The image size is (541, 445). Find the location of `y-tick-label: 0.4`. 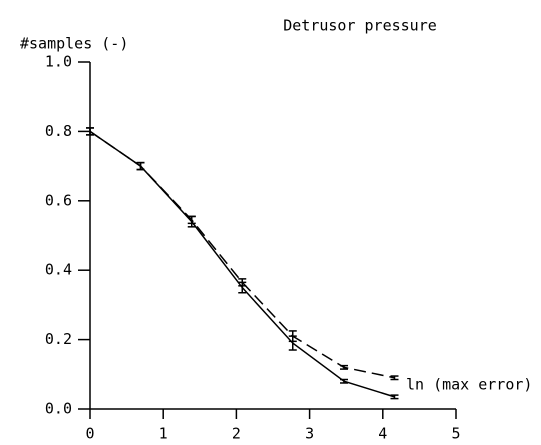

y-tick-label: 0.4 is located at coordinates (58, 270).